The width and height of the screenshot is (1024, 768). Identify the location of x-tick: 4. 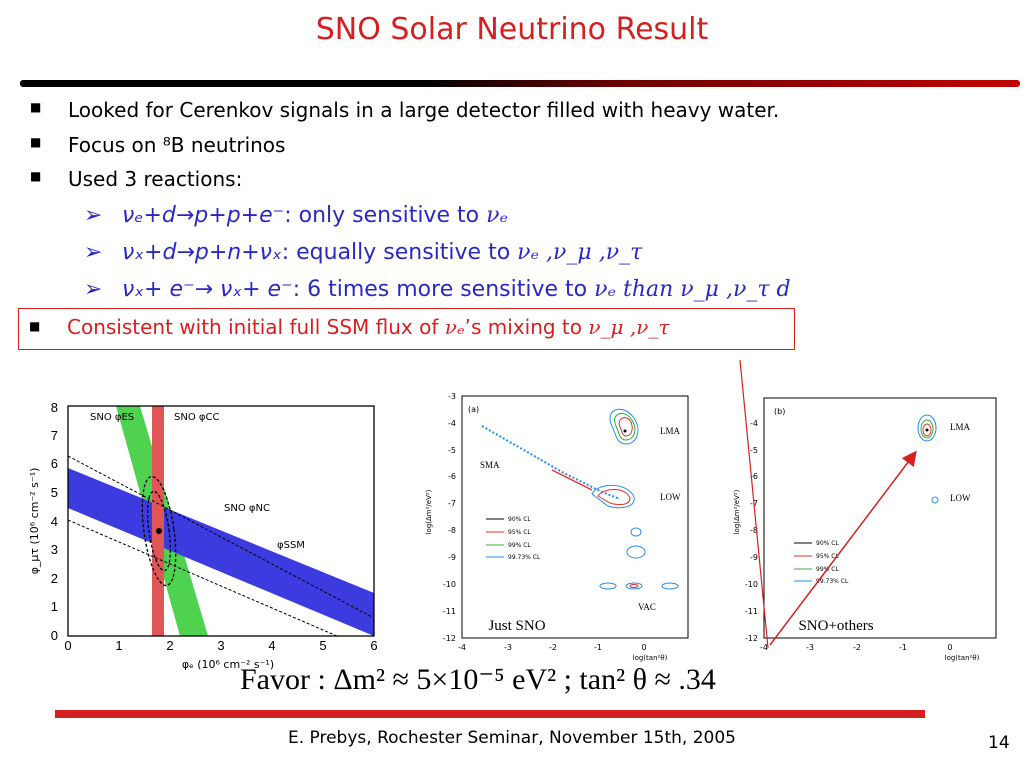
(271, 645).